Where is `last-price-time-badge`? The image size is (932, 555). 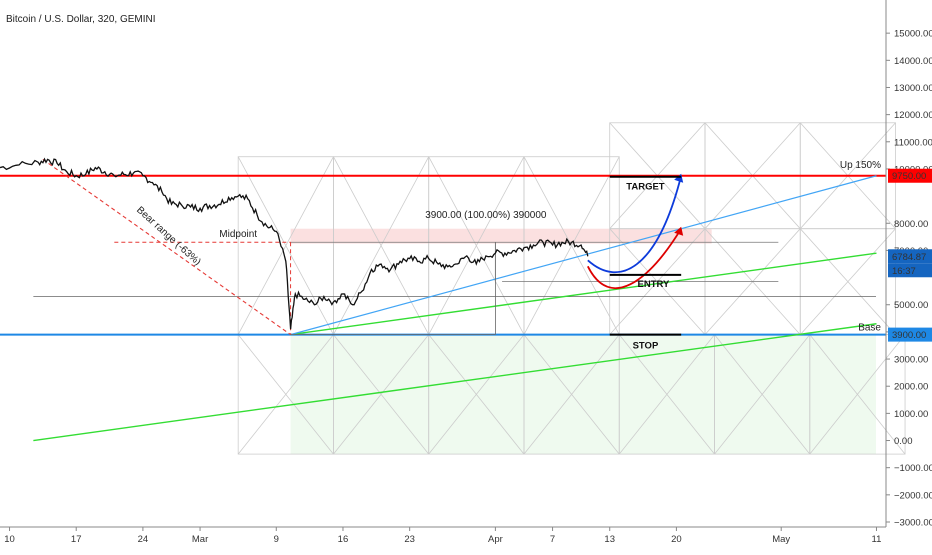 last-price-time-badge is located at coordinates (910, 270).